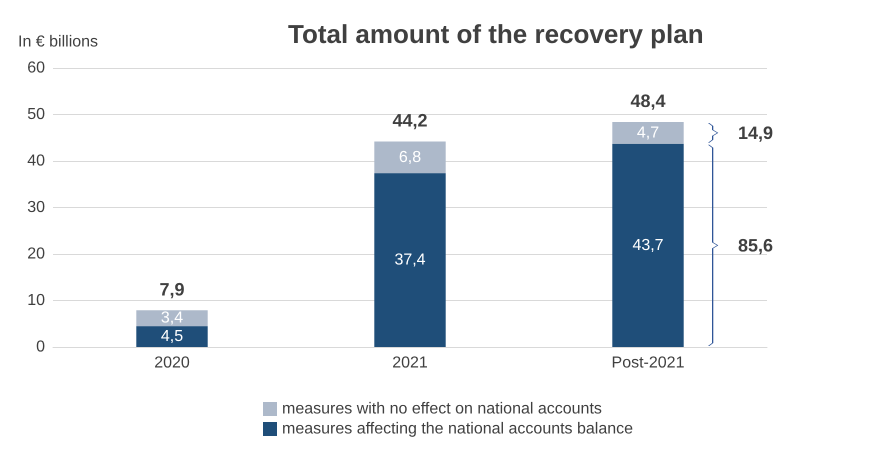 This screenshot has height=450, width=895. Describe the element at coordinates (496, 34) in the screenshot. I see `chart-title: Total amount of the recovery plan` at that location.